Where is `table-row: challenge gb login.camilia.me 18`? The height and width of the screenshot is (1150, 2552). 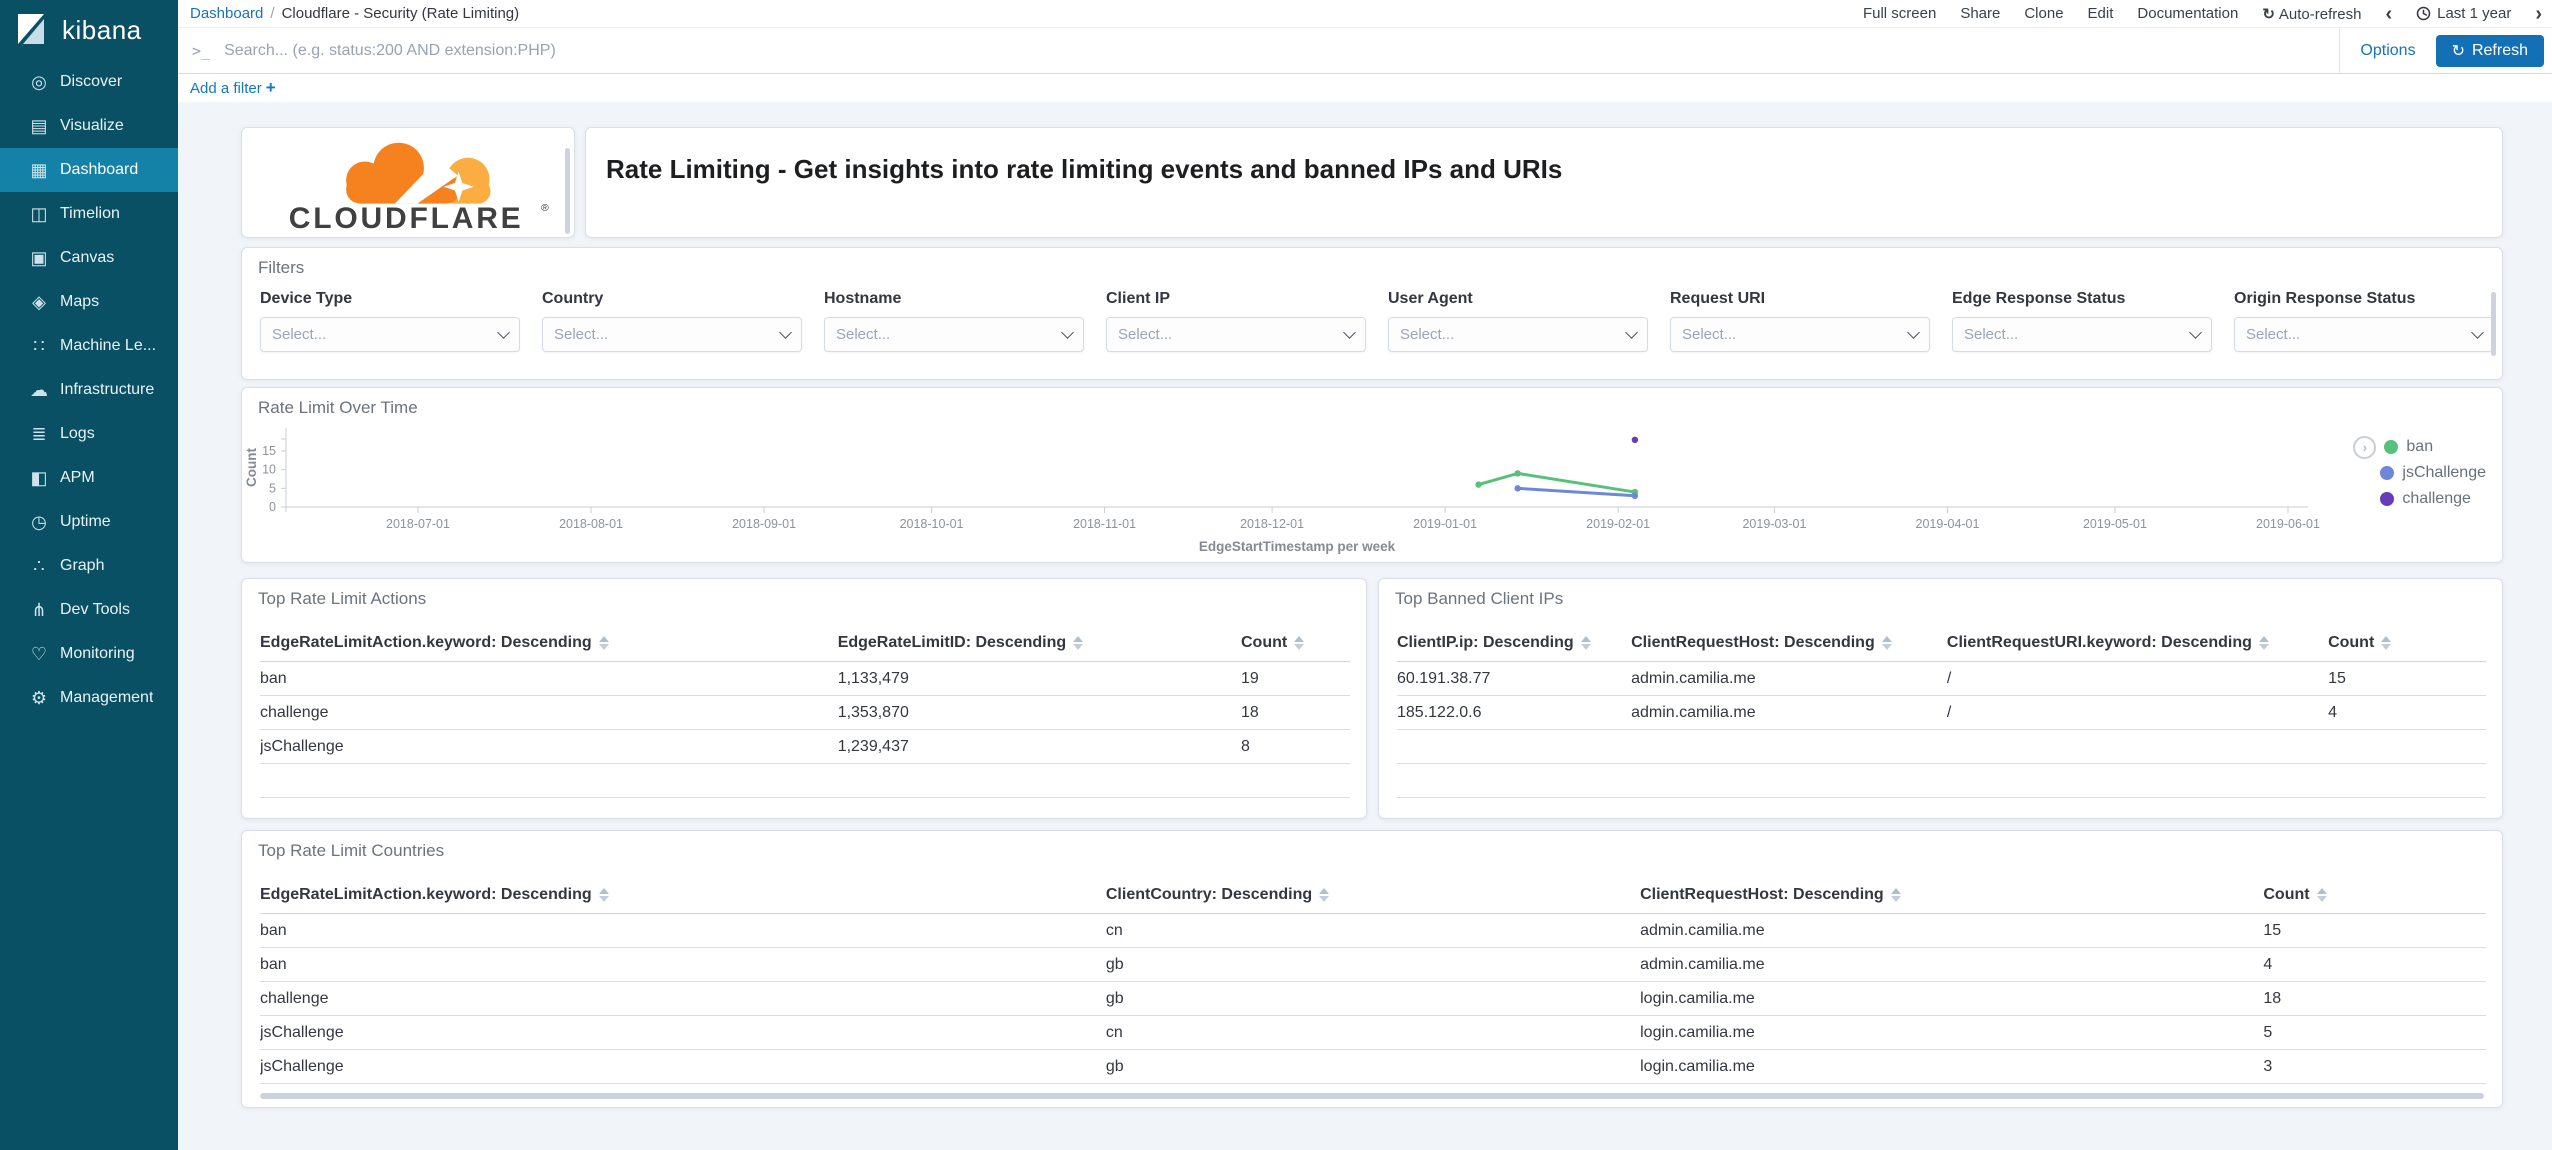
table-row: challenge gb login.camilia.me 18 is located at coordinates (1373, 998).